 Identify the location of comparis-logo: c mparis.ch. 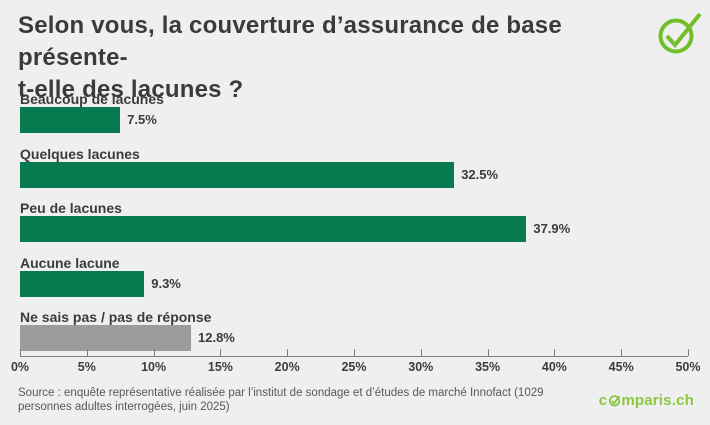
(646, 400).